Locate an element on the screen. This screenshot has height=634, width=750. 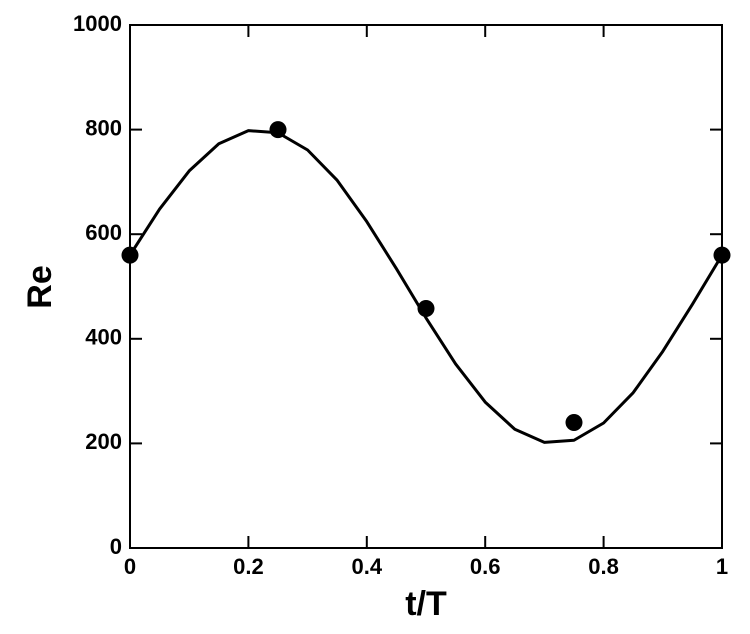
x-tick-label: 0.8 is located at coordinates (603, 566).